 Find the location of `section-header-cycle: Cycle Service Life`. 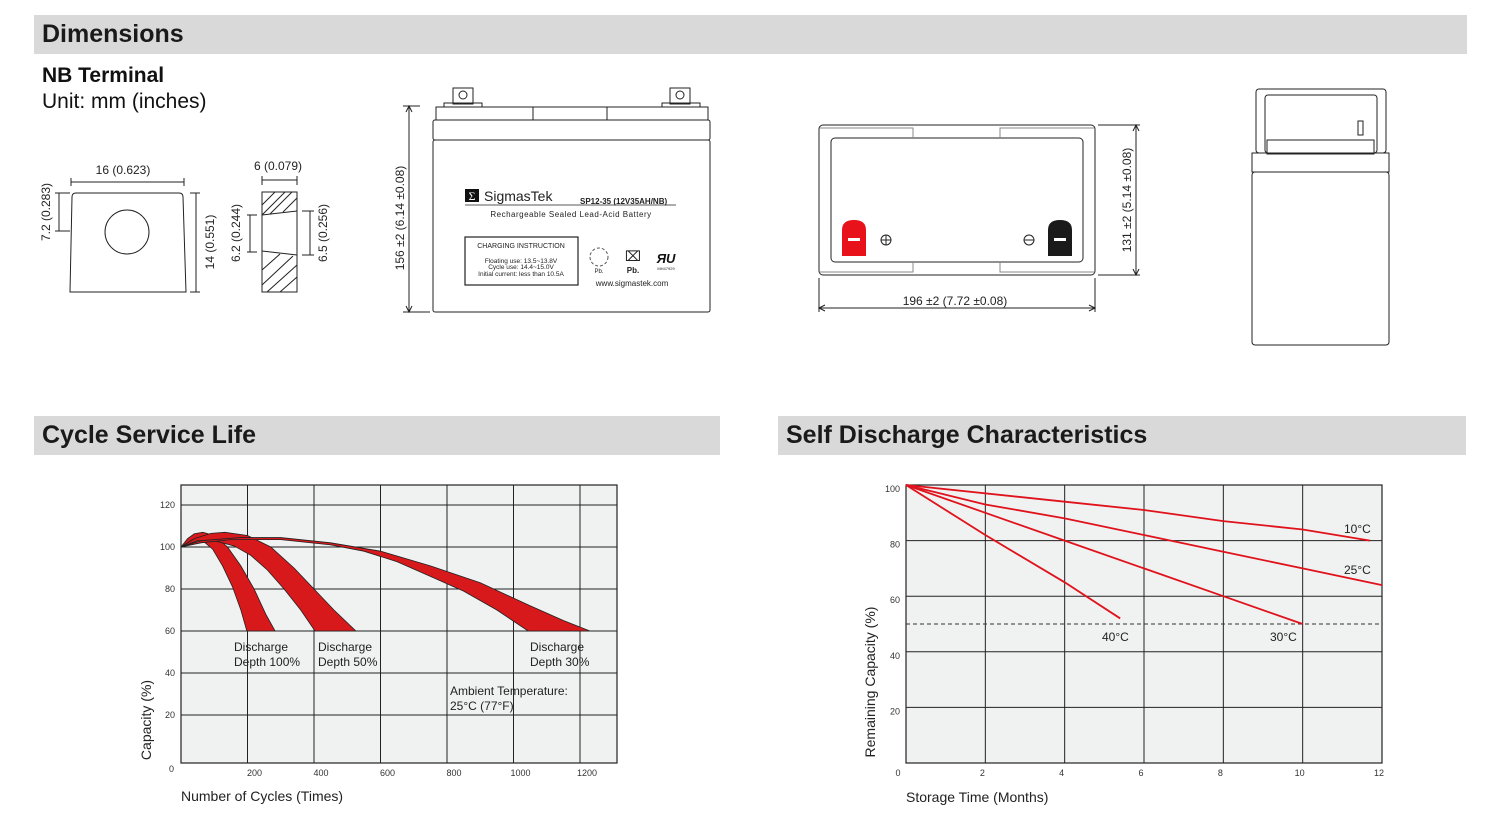

section-header-cycle: Cycle Service Life is located at coordinates (377, 435).